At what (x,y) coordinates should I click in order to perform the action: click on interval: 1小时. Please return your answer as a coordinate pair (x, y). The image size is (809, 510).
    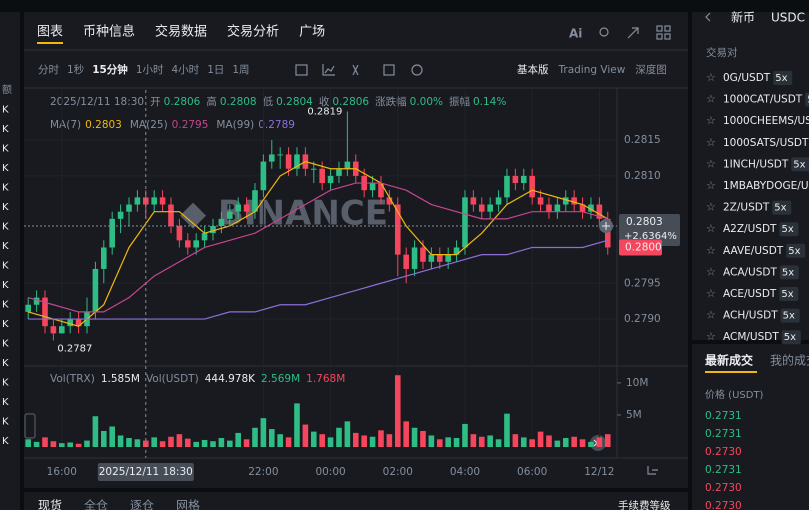
    Looking at the image, I should click on (150, 70).